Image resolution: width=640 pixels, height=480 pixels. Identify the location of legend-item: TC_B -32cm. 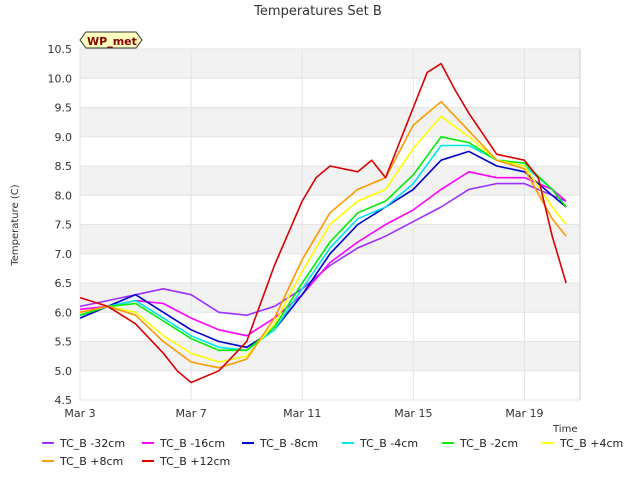
(90, 443).